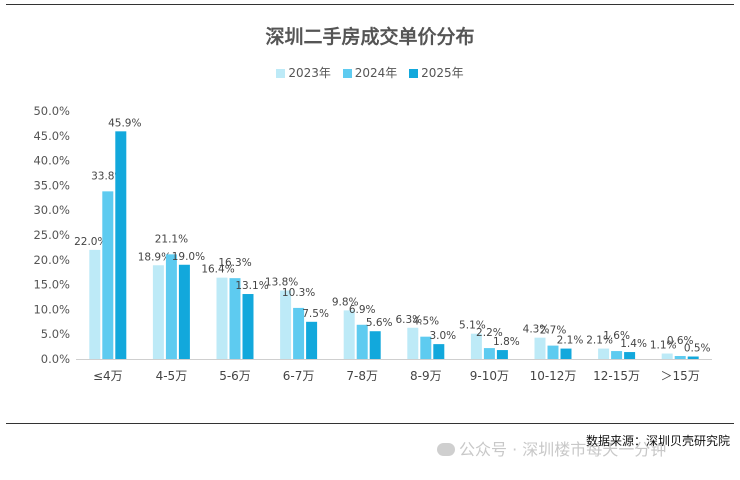 This screenshot has height=480, width=740. I want to click on legend-swatch-2023, so click(281, 73).